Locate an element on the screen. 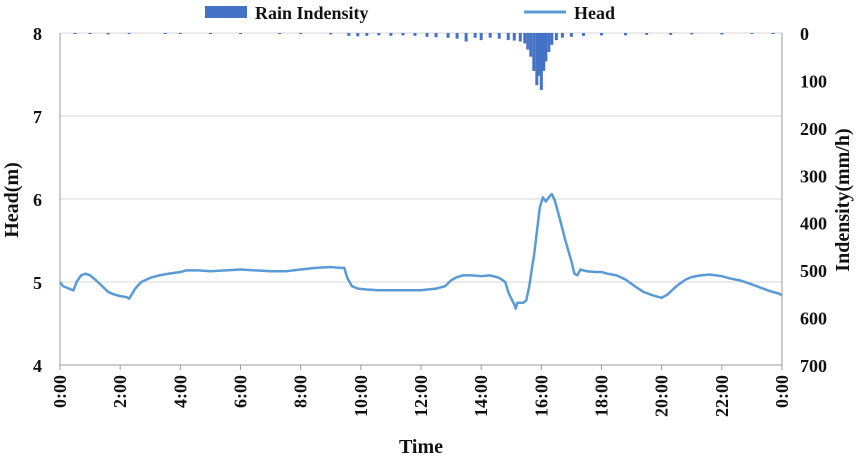 This screenshot has width=867, height=460. x-tick-label: 4:00 is located at coordinates (180, 391).